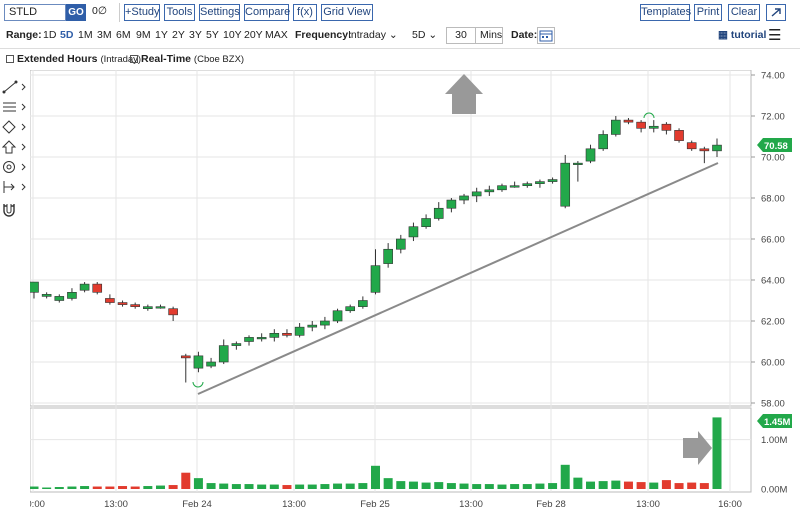  Describe the element at coordinates (197, 504) in the screenshot. I see `time-tick-label: Feb 24` at that location.